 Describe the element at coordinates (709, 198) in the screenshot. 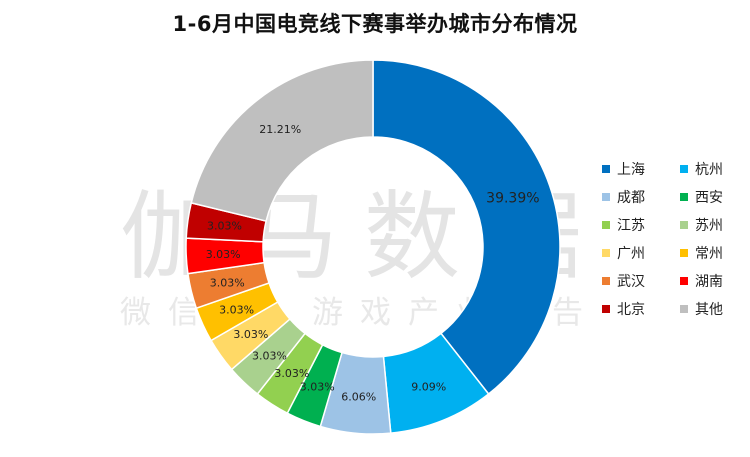

I see `legend-label: 西安` at that location.